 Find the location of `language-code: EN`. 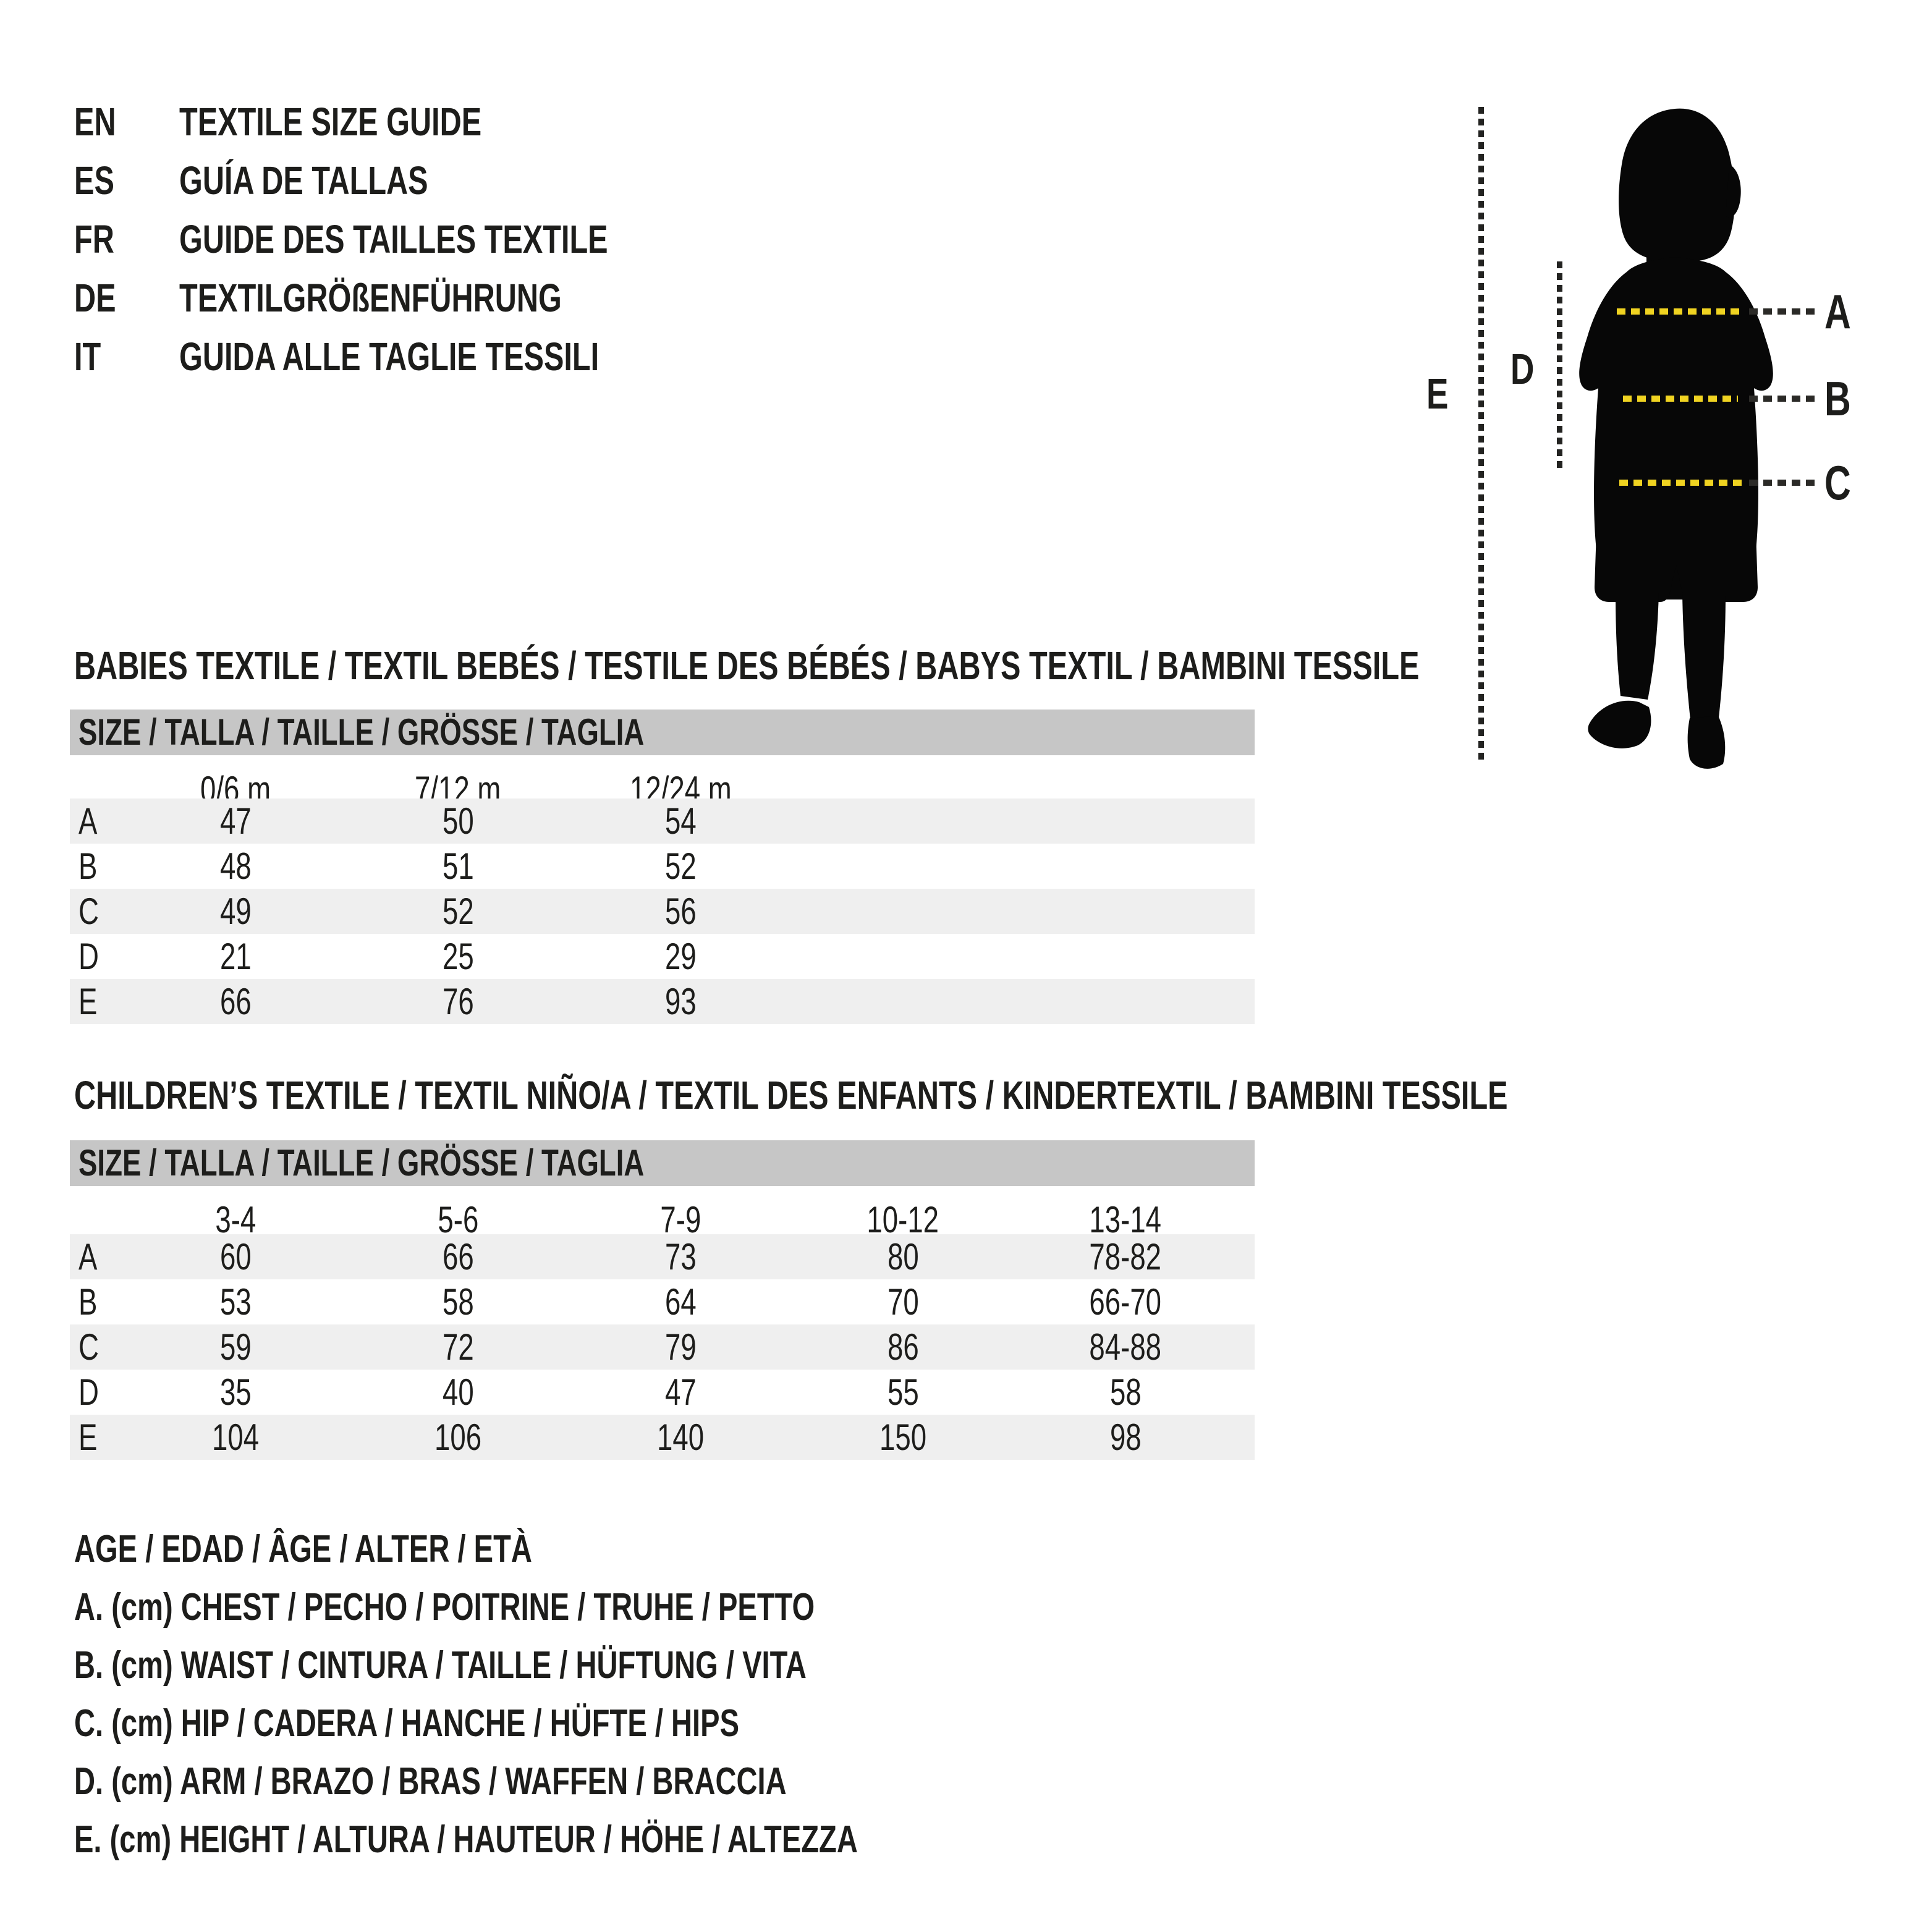

language-code: EN is located at coordinates (95, 122).